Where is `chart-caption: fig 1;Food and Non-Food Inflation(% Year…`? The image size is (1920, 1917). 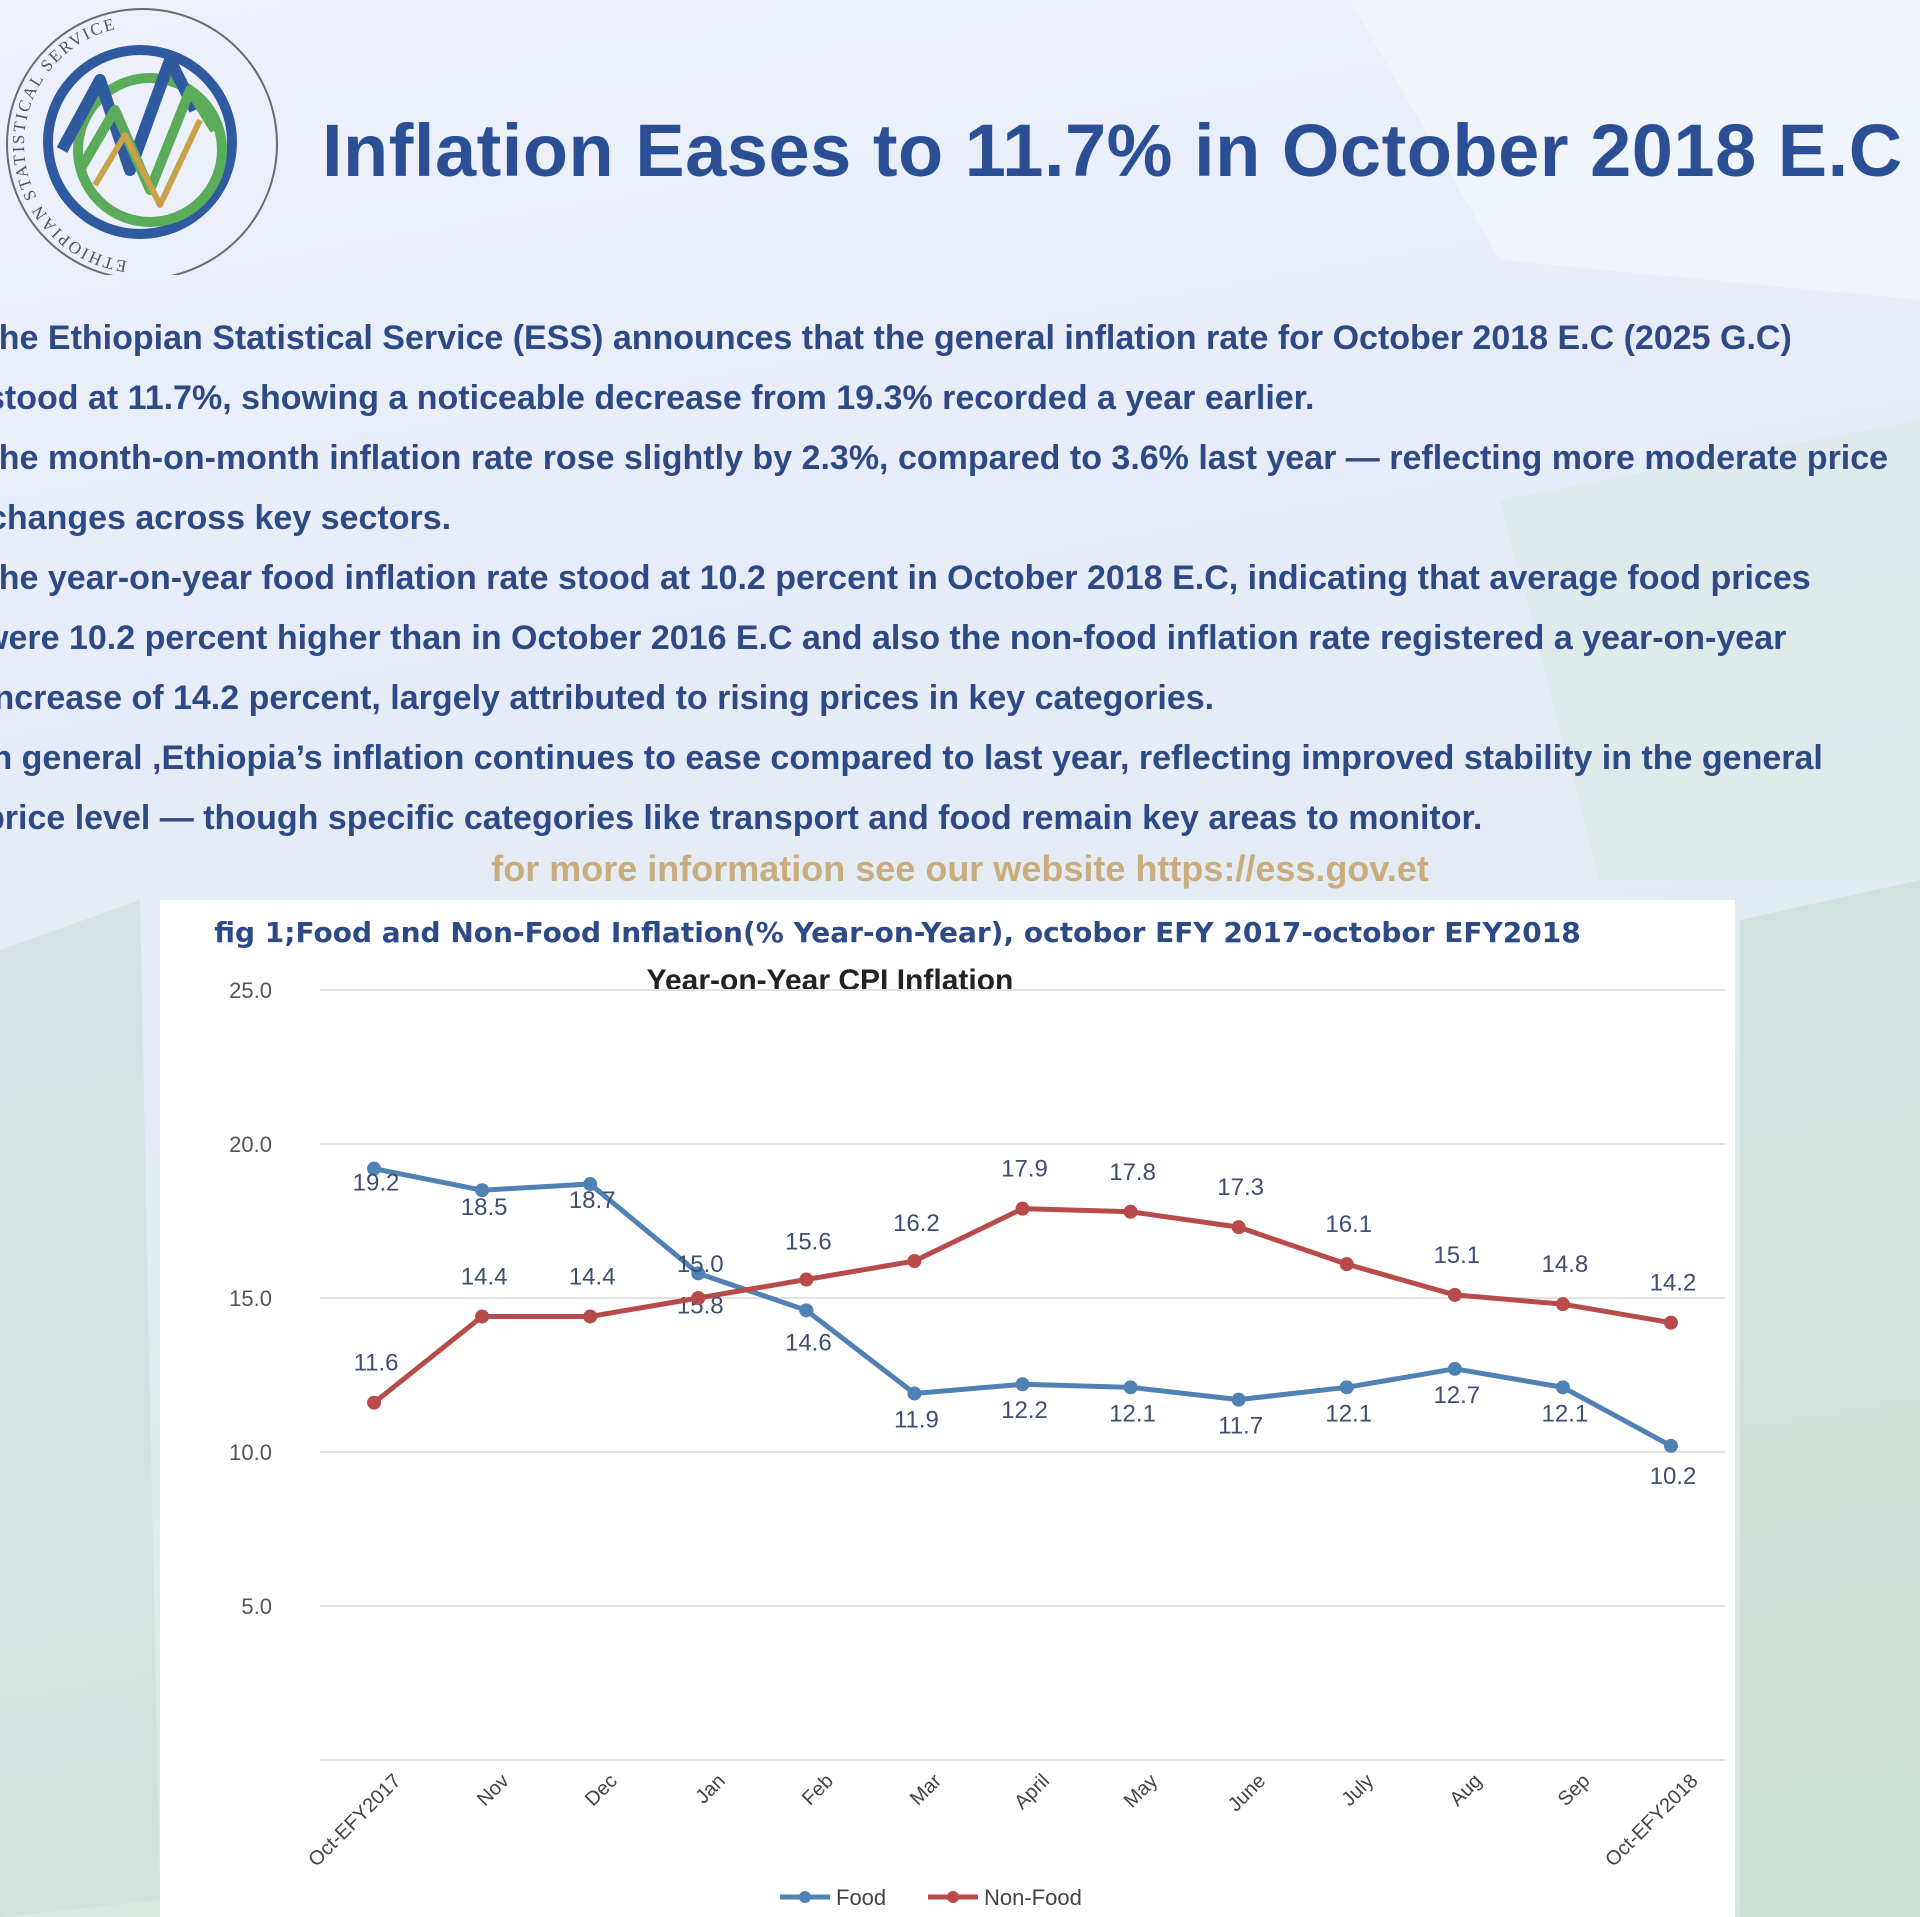
chart-caption: fig 1;Food and Non-Food Inflation(% Year… is located at coordinates (897, 932).